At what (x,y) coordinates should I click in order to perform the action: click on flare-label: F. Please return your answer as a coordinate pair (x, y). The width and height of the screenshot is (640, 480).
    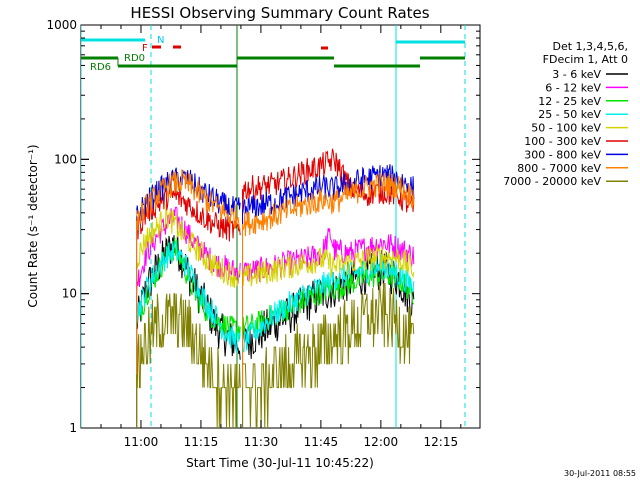
    Looking at the image, I should click on (145, 48).